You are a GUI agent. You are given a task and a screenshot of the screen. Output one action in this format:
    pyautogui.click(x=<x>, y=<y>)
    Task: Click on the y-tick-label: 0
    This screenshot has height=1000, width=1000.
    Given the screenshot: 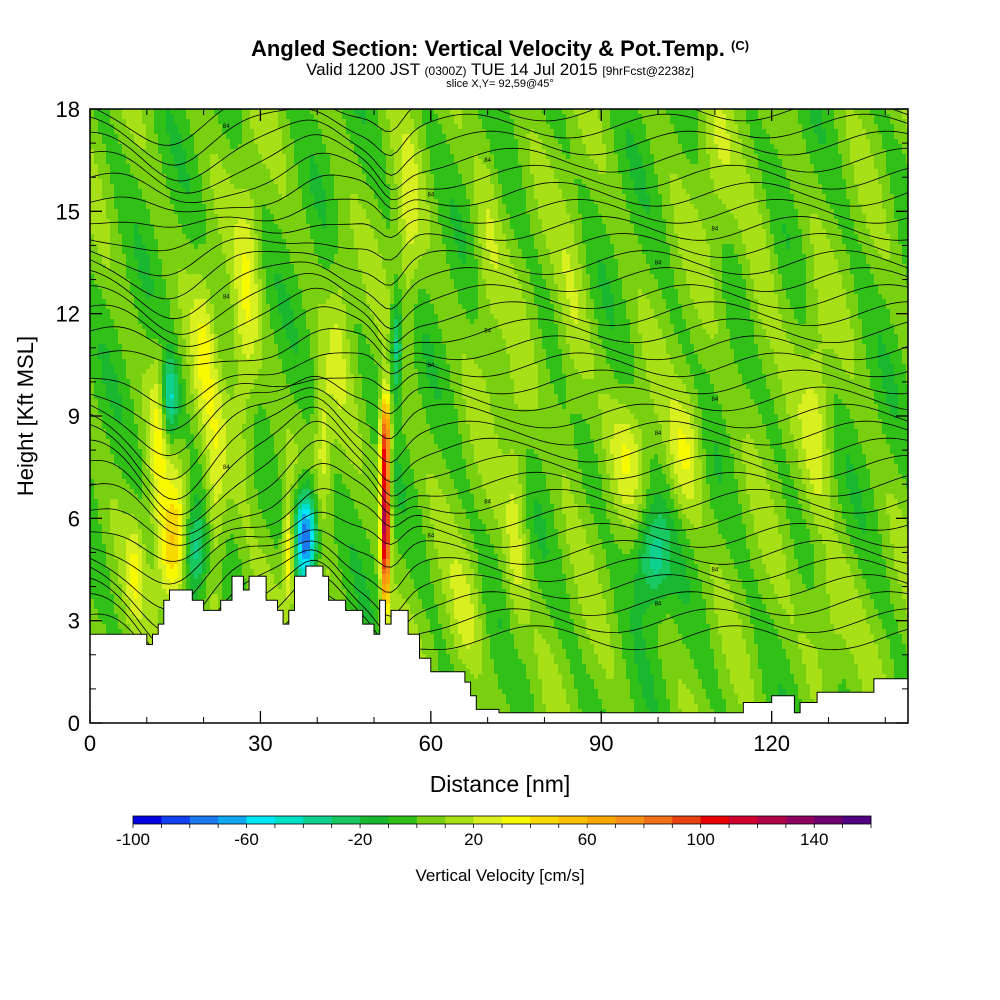 What is the action you would take?
    pyautogui.click(x=74, y=723)
    